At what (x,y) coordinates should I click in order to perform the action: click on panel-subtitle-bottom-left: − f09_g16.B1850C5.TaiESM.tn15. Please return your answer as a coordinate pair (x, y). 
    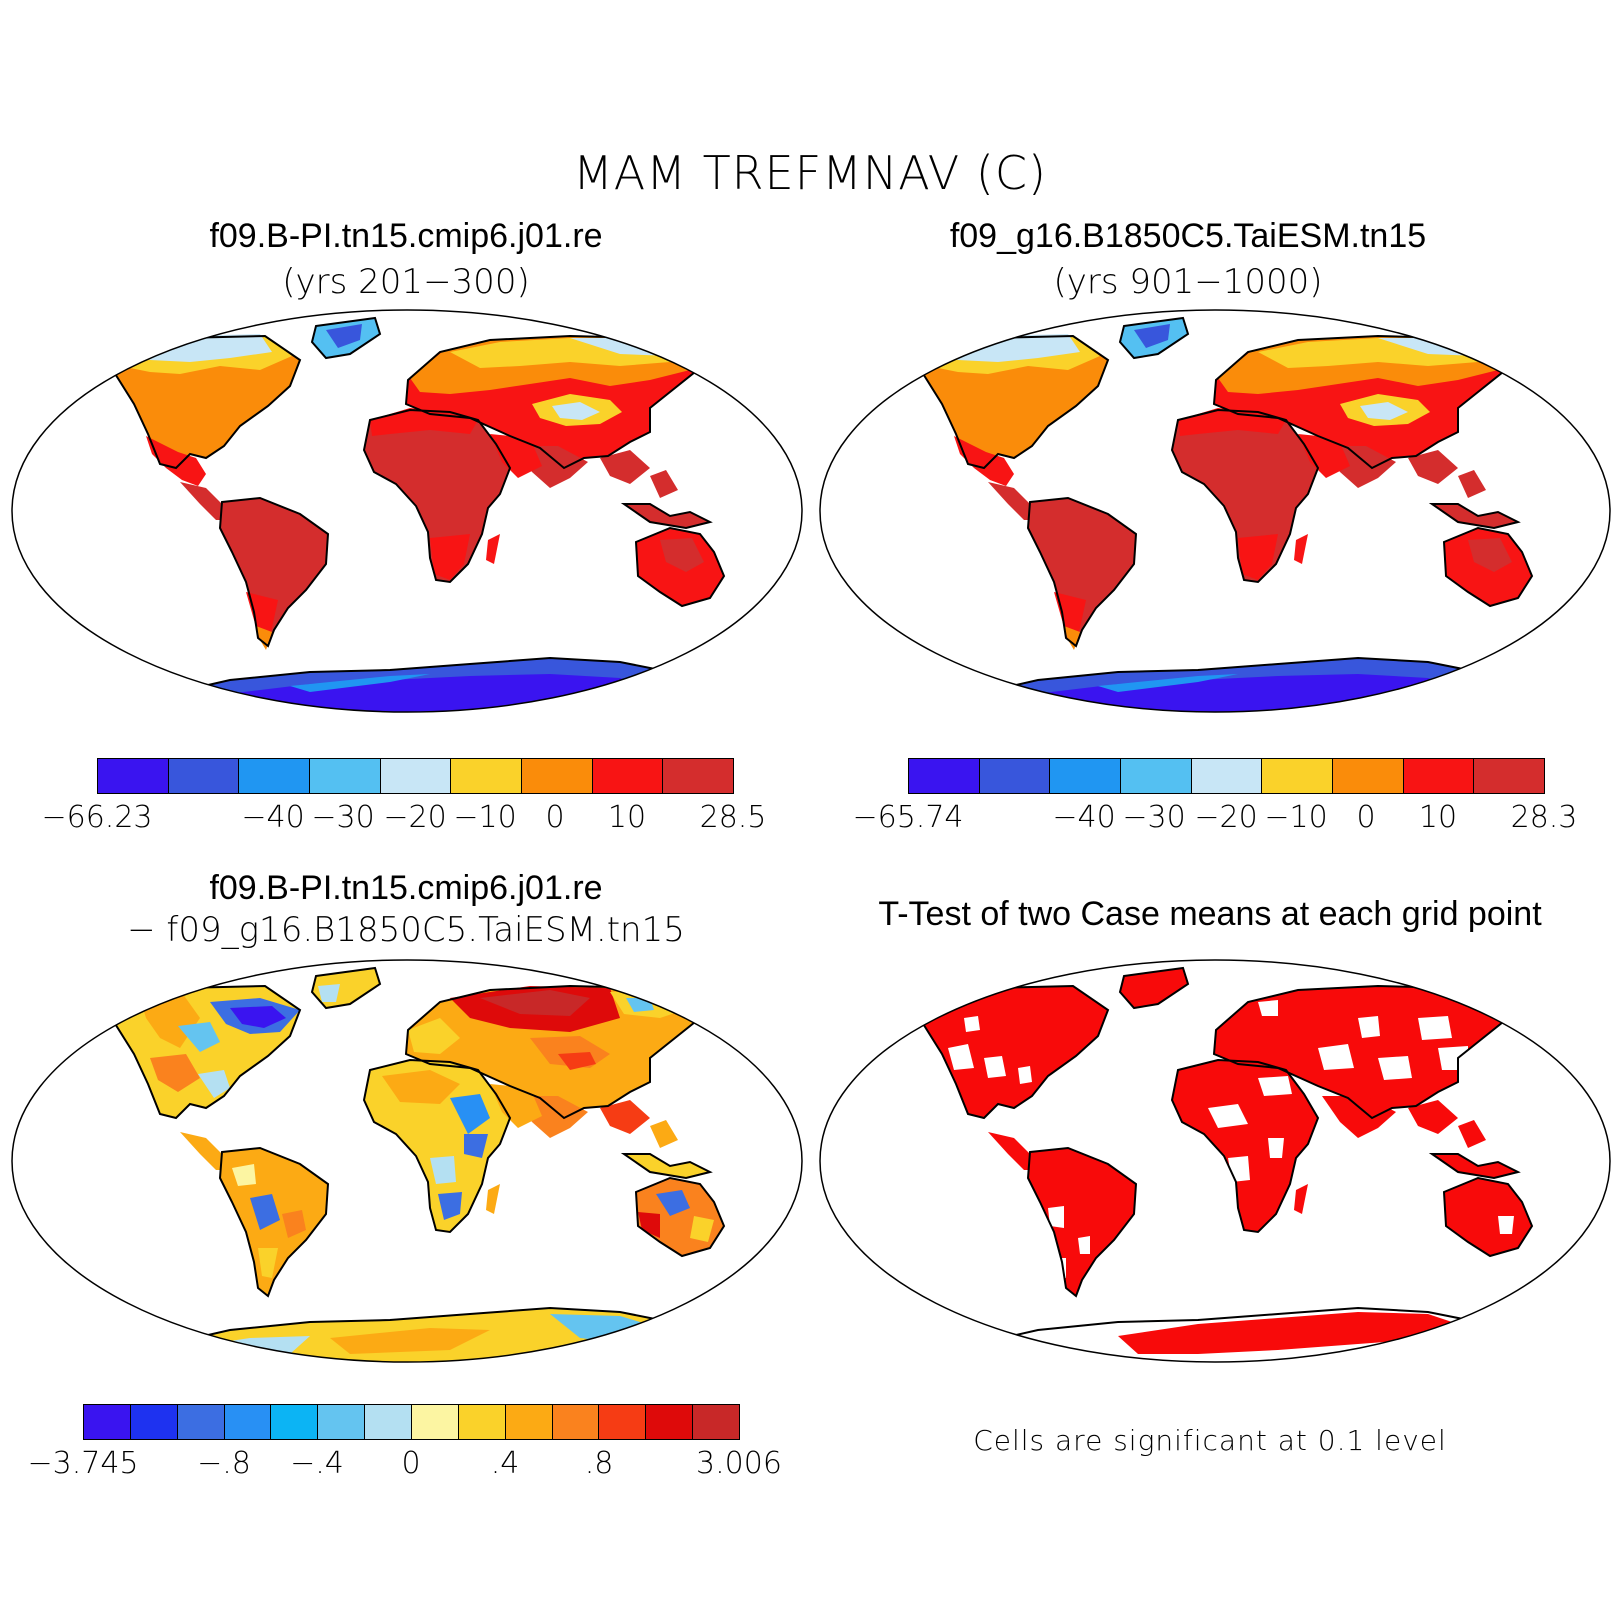
    Looking at the image, I should click on (406, 930).